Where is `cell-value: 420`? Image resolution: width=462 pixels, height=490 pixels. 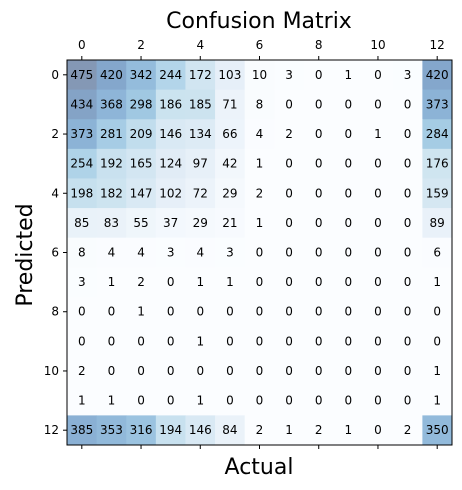 cell-value: 420 is located at coordinates (111, 75).